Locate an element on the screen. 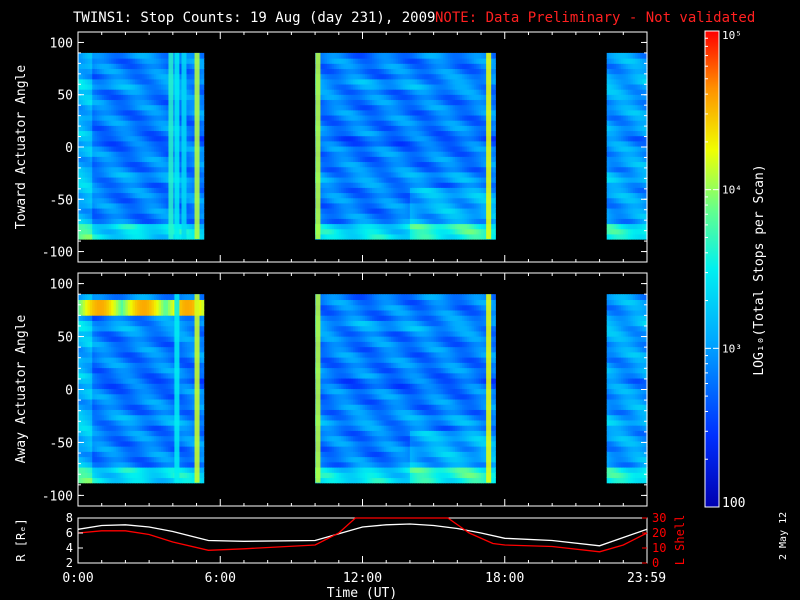 Image resolution: width=800 pixels, height=600 pixels. toward-cell-2045 is located at coordinates (324, 86).